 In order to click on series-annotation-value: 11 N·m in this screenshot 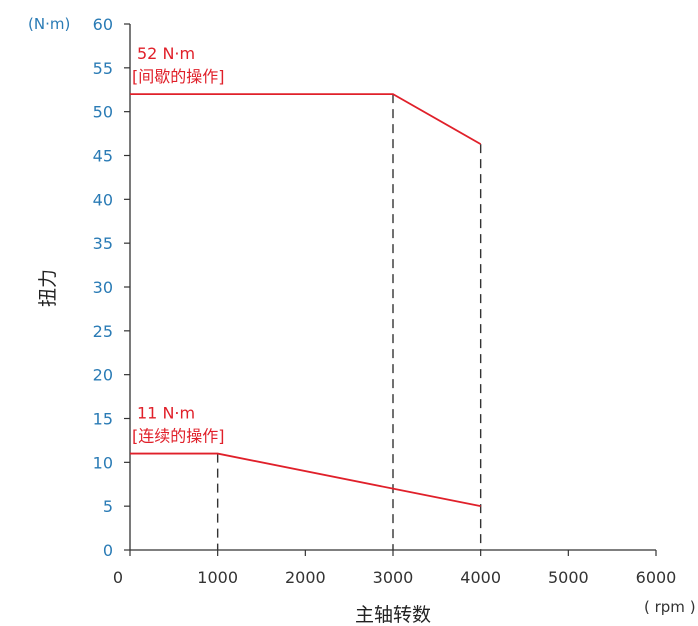, I will do `click(166, 413)`.